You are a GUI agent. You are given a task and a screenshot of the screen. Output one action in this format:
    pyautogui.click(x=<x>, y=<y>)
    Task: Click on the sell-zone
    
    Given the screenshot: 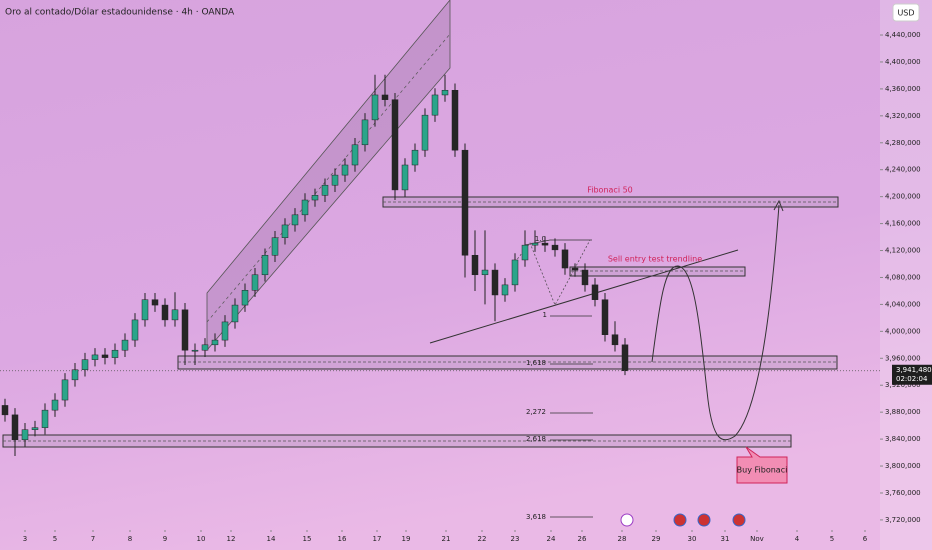 What is the action you would take?
    pyautogui.click(x=657, y=271)
    